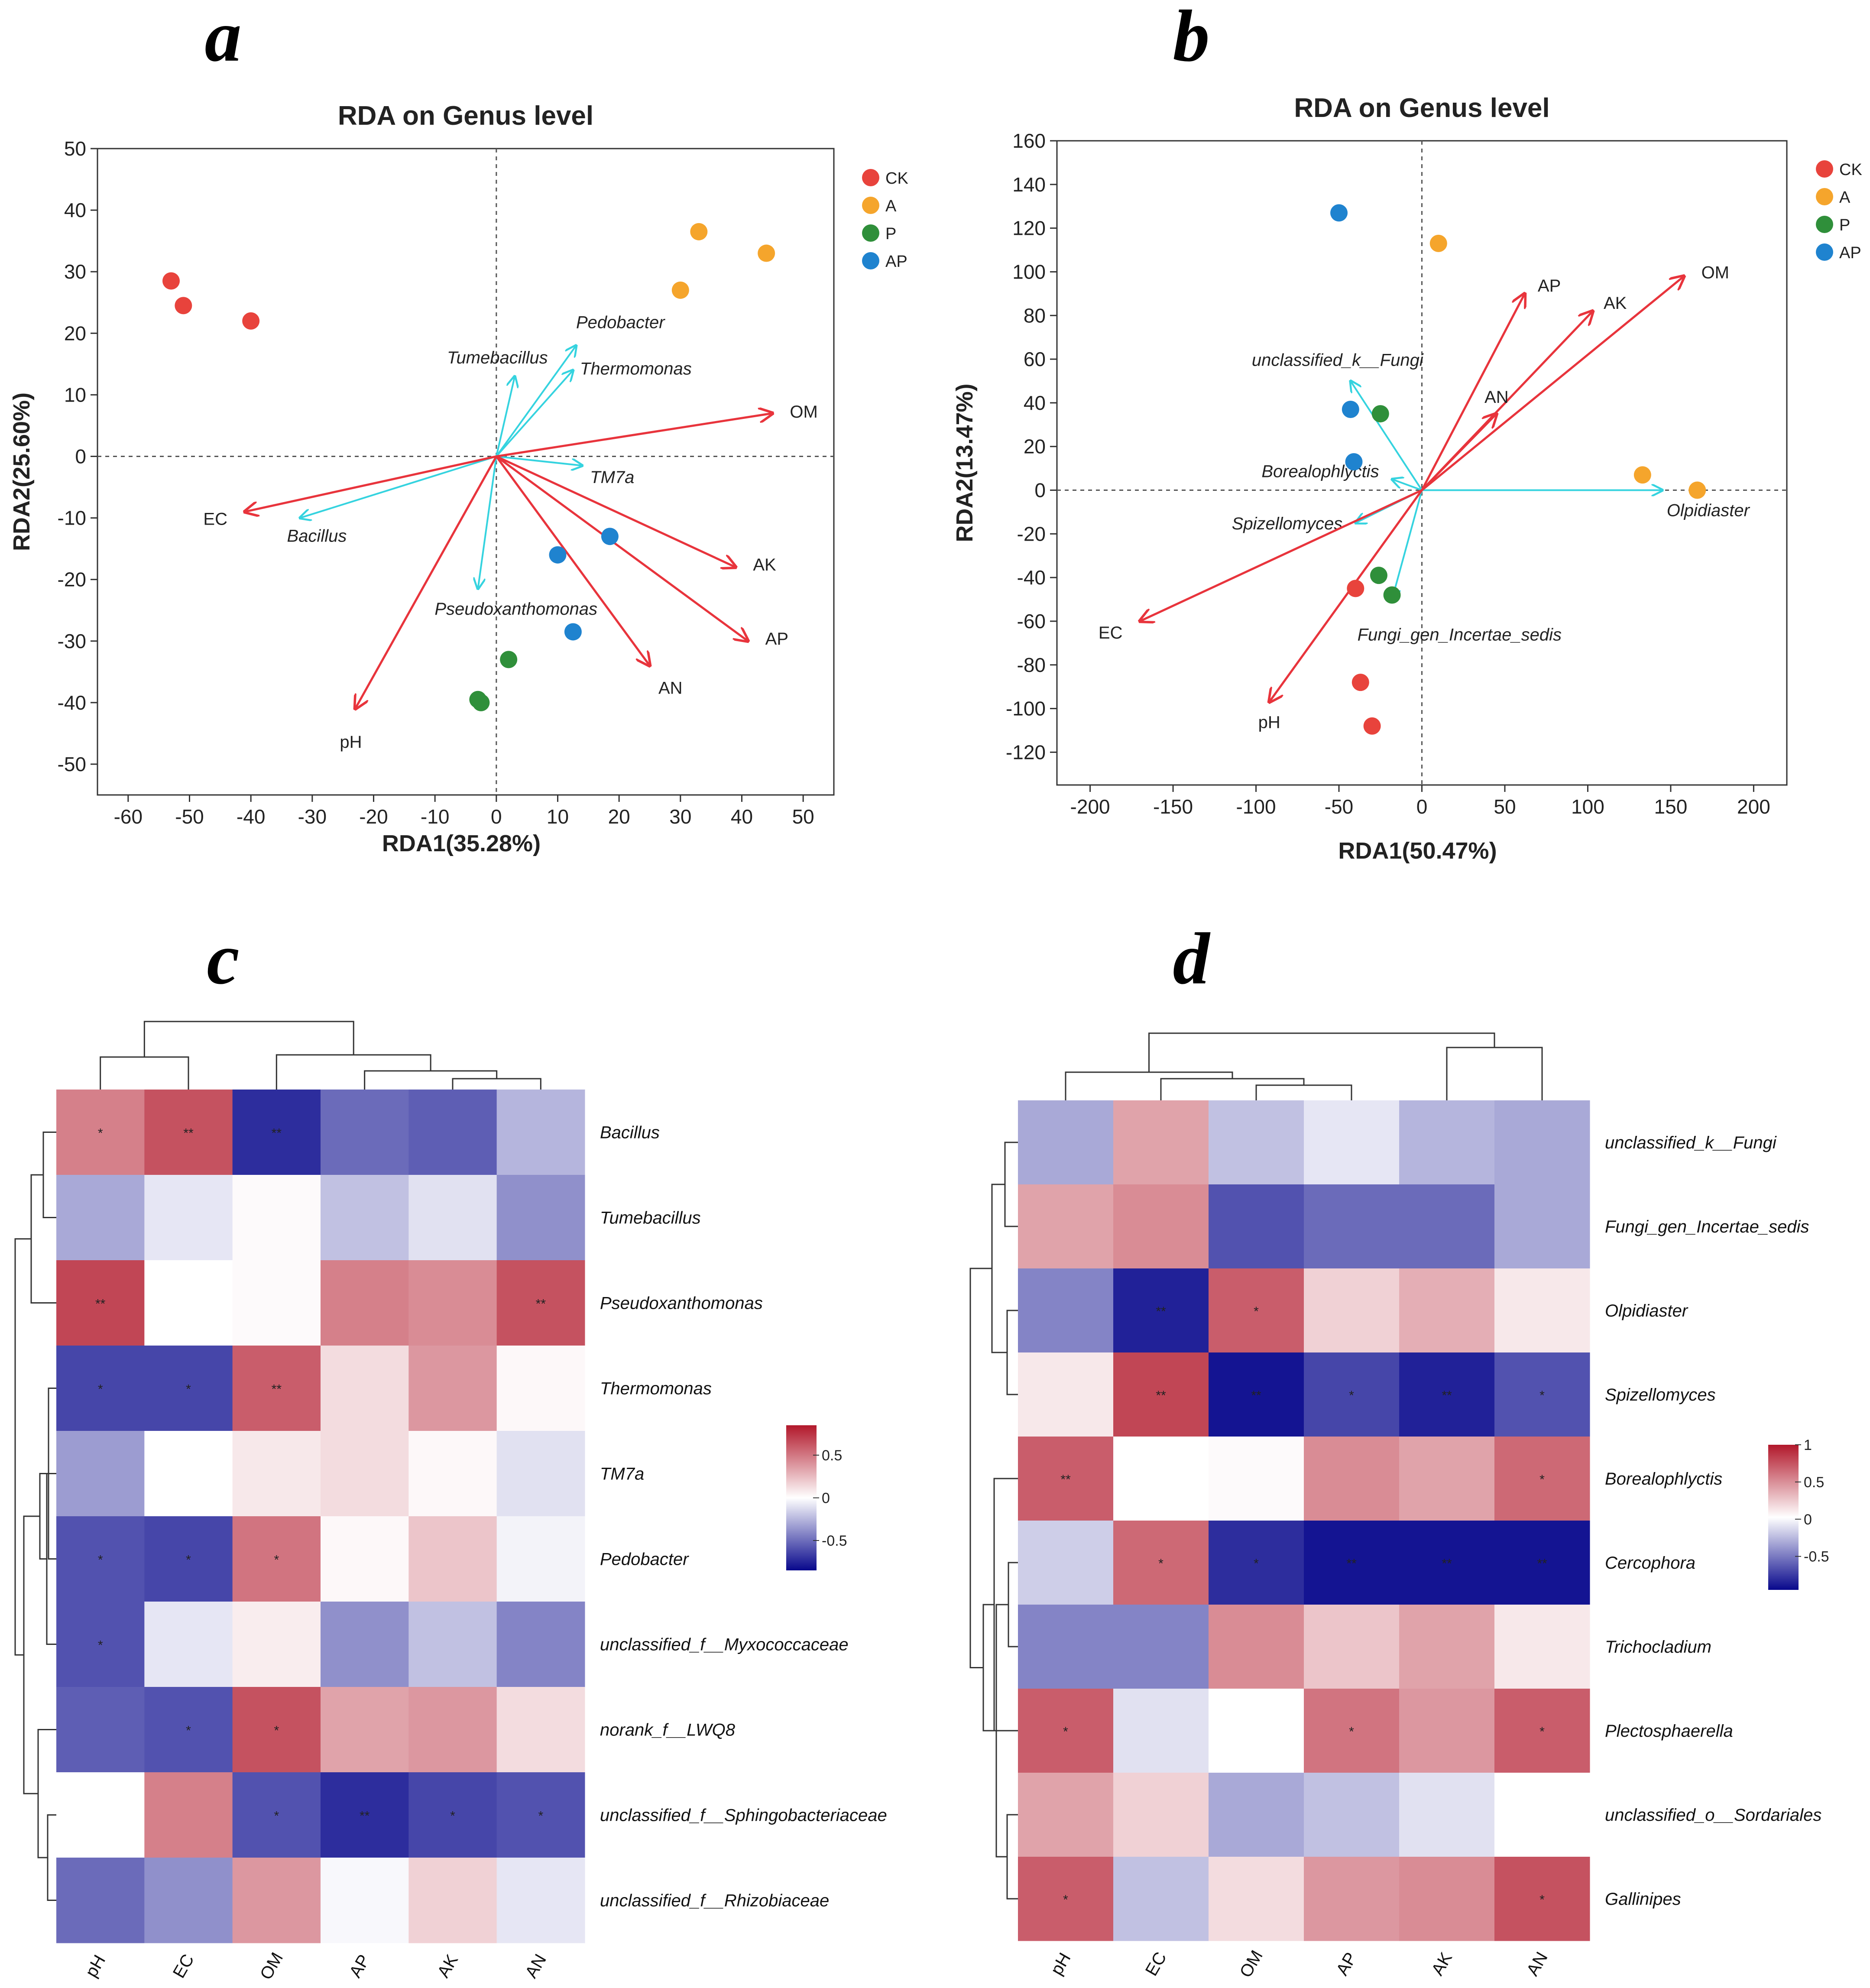 The width and height of the screenshot is (1870, 1988). Describe the element at coordinates (870, 205) in the screenshot. I see `legend-marker-a` at that location.